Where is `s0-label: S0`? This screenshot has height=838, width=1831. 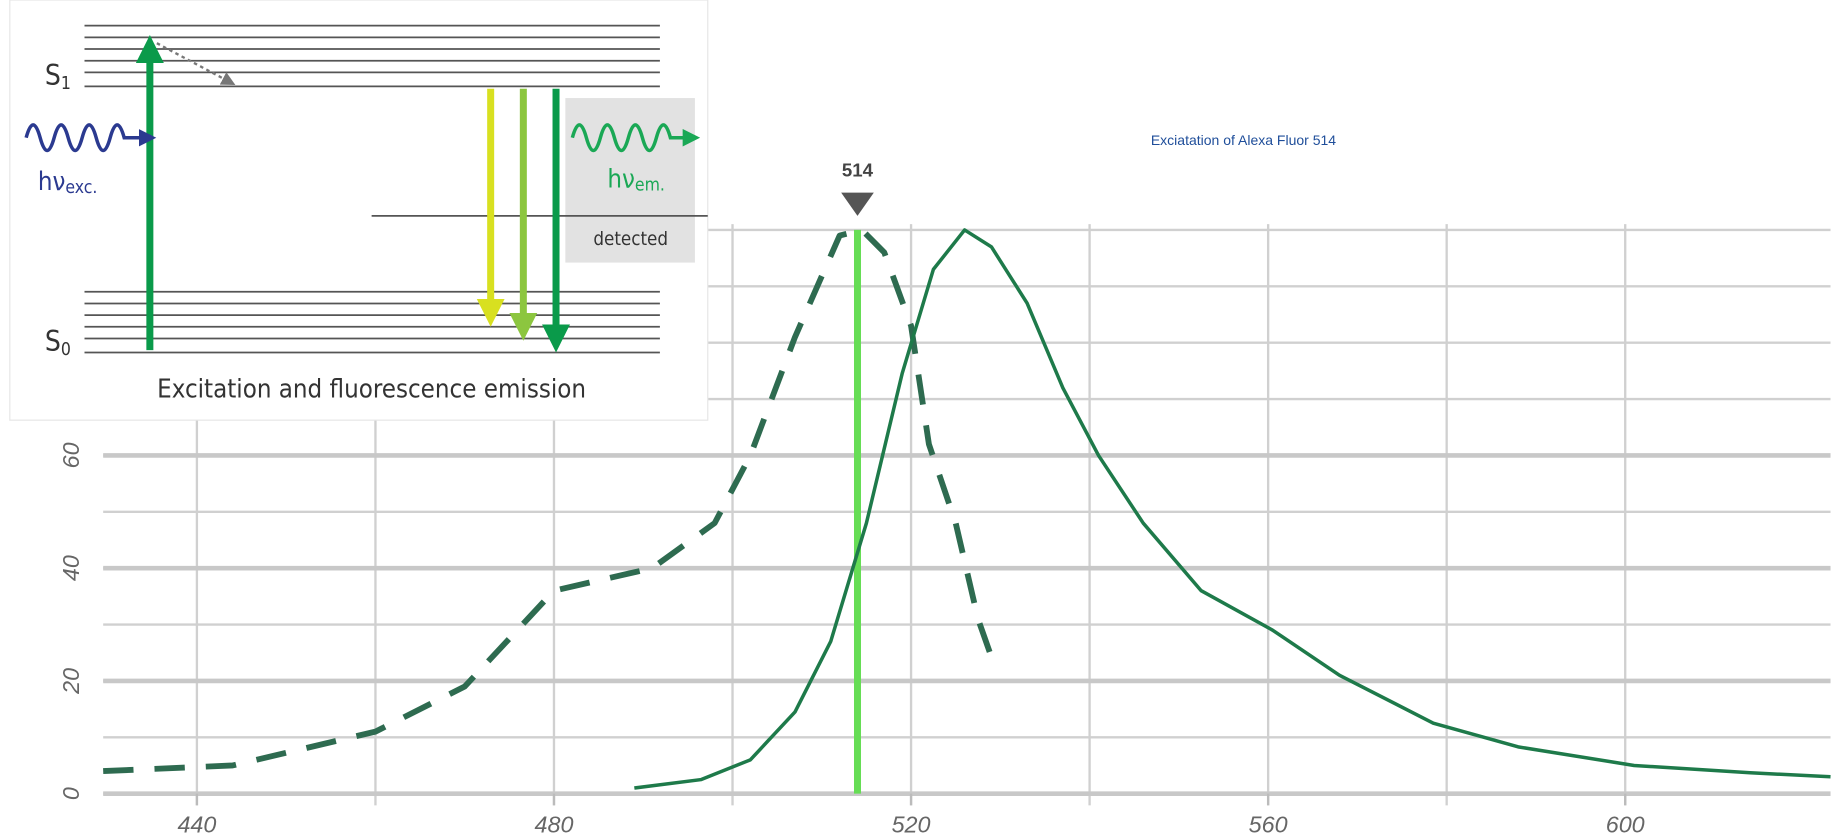
s0-label: S0 is located at coordinates (58, 342).